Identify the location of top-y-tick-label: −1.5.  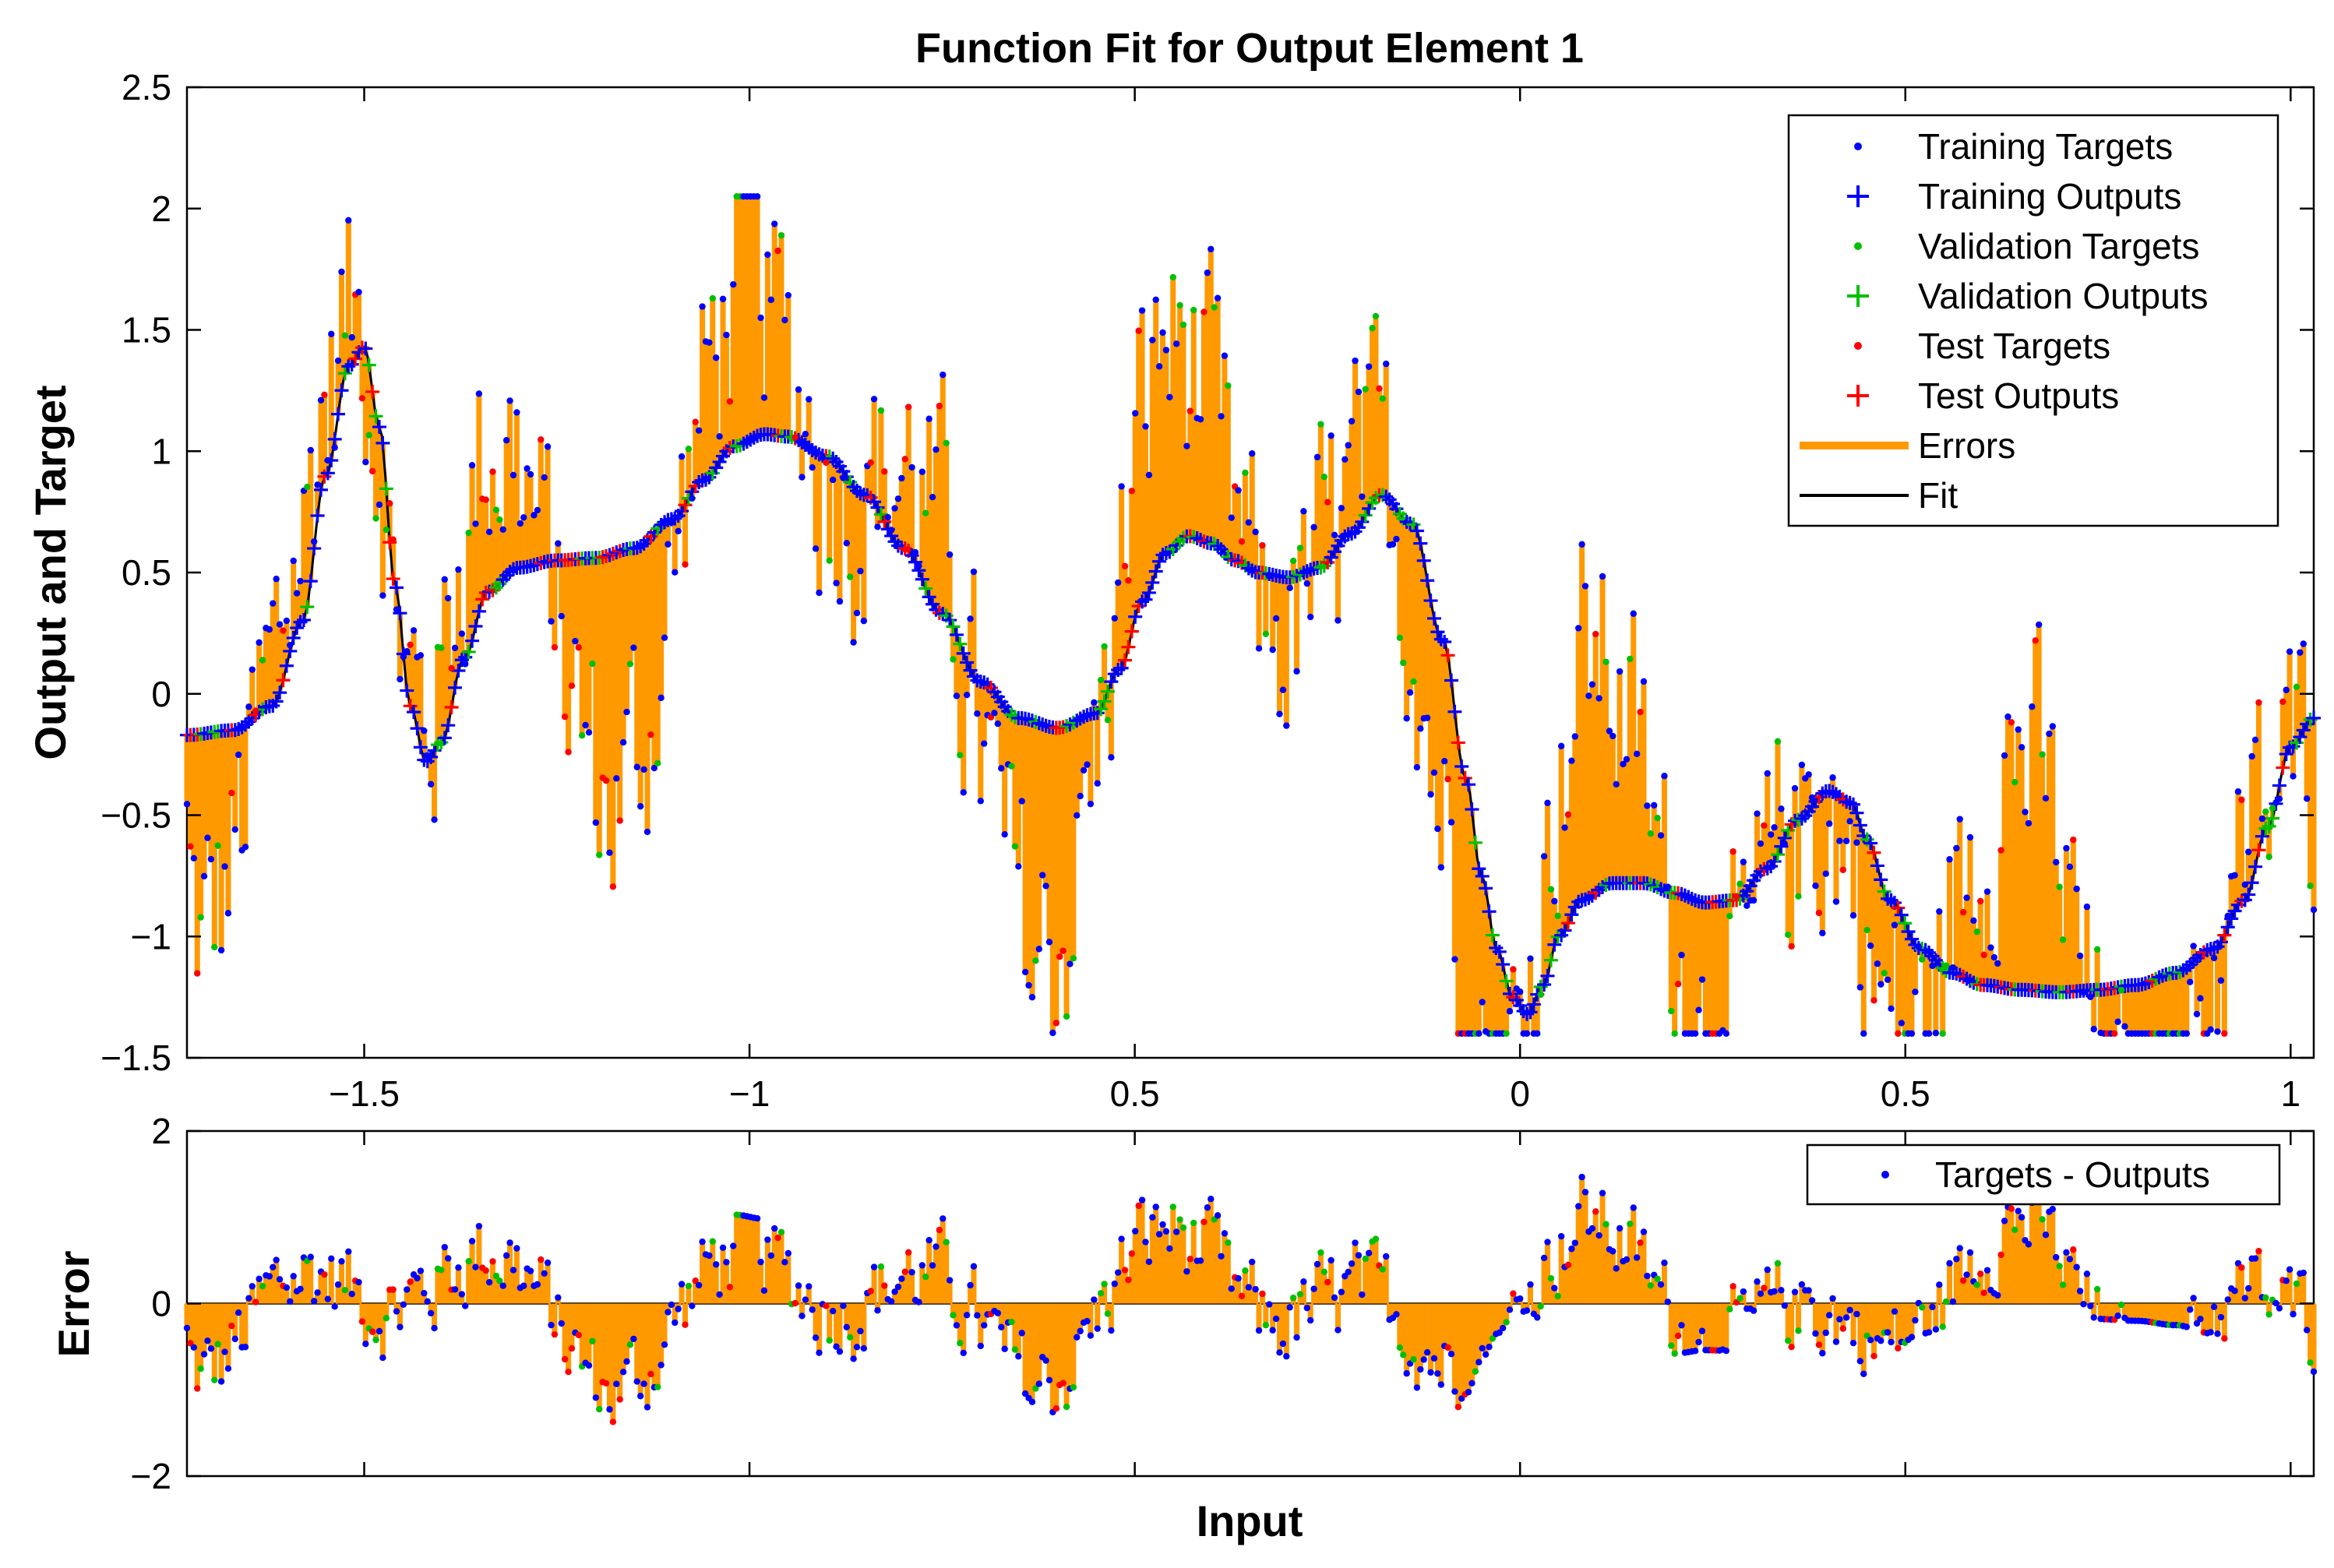
(135, 1058).